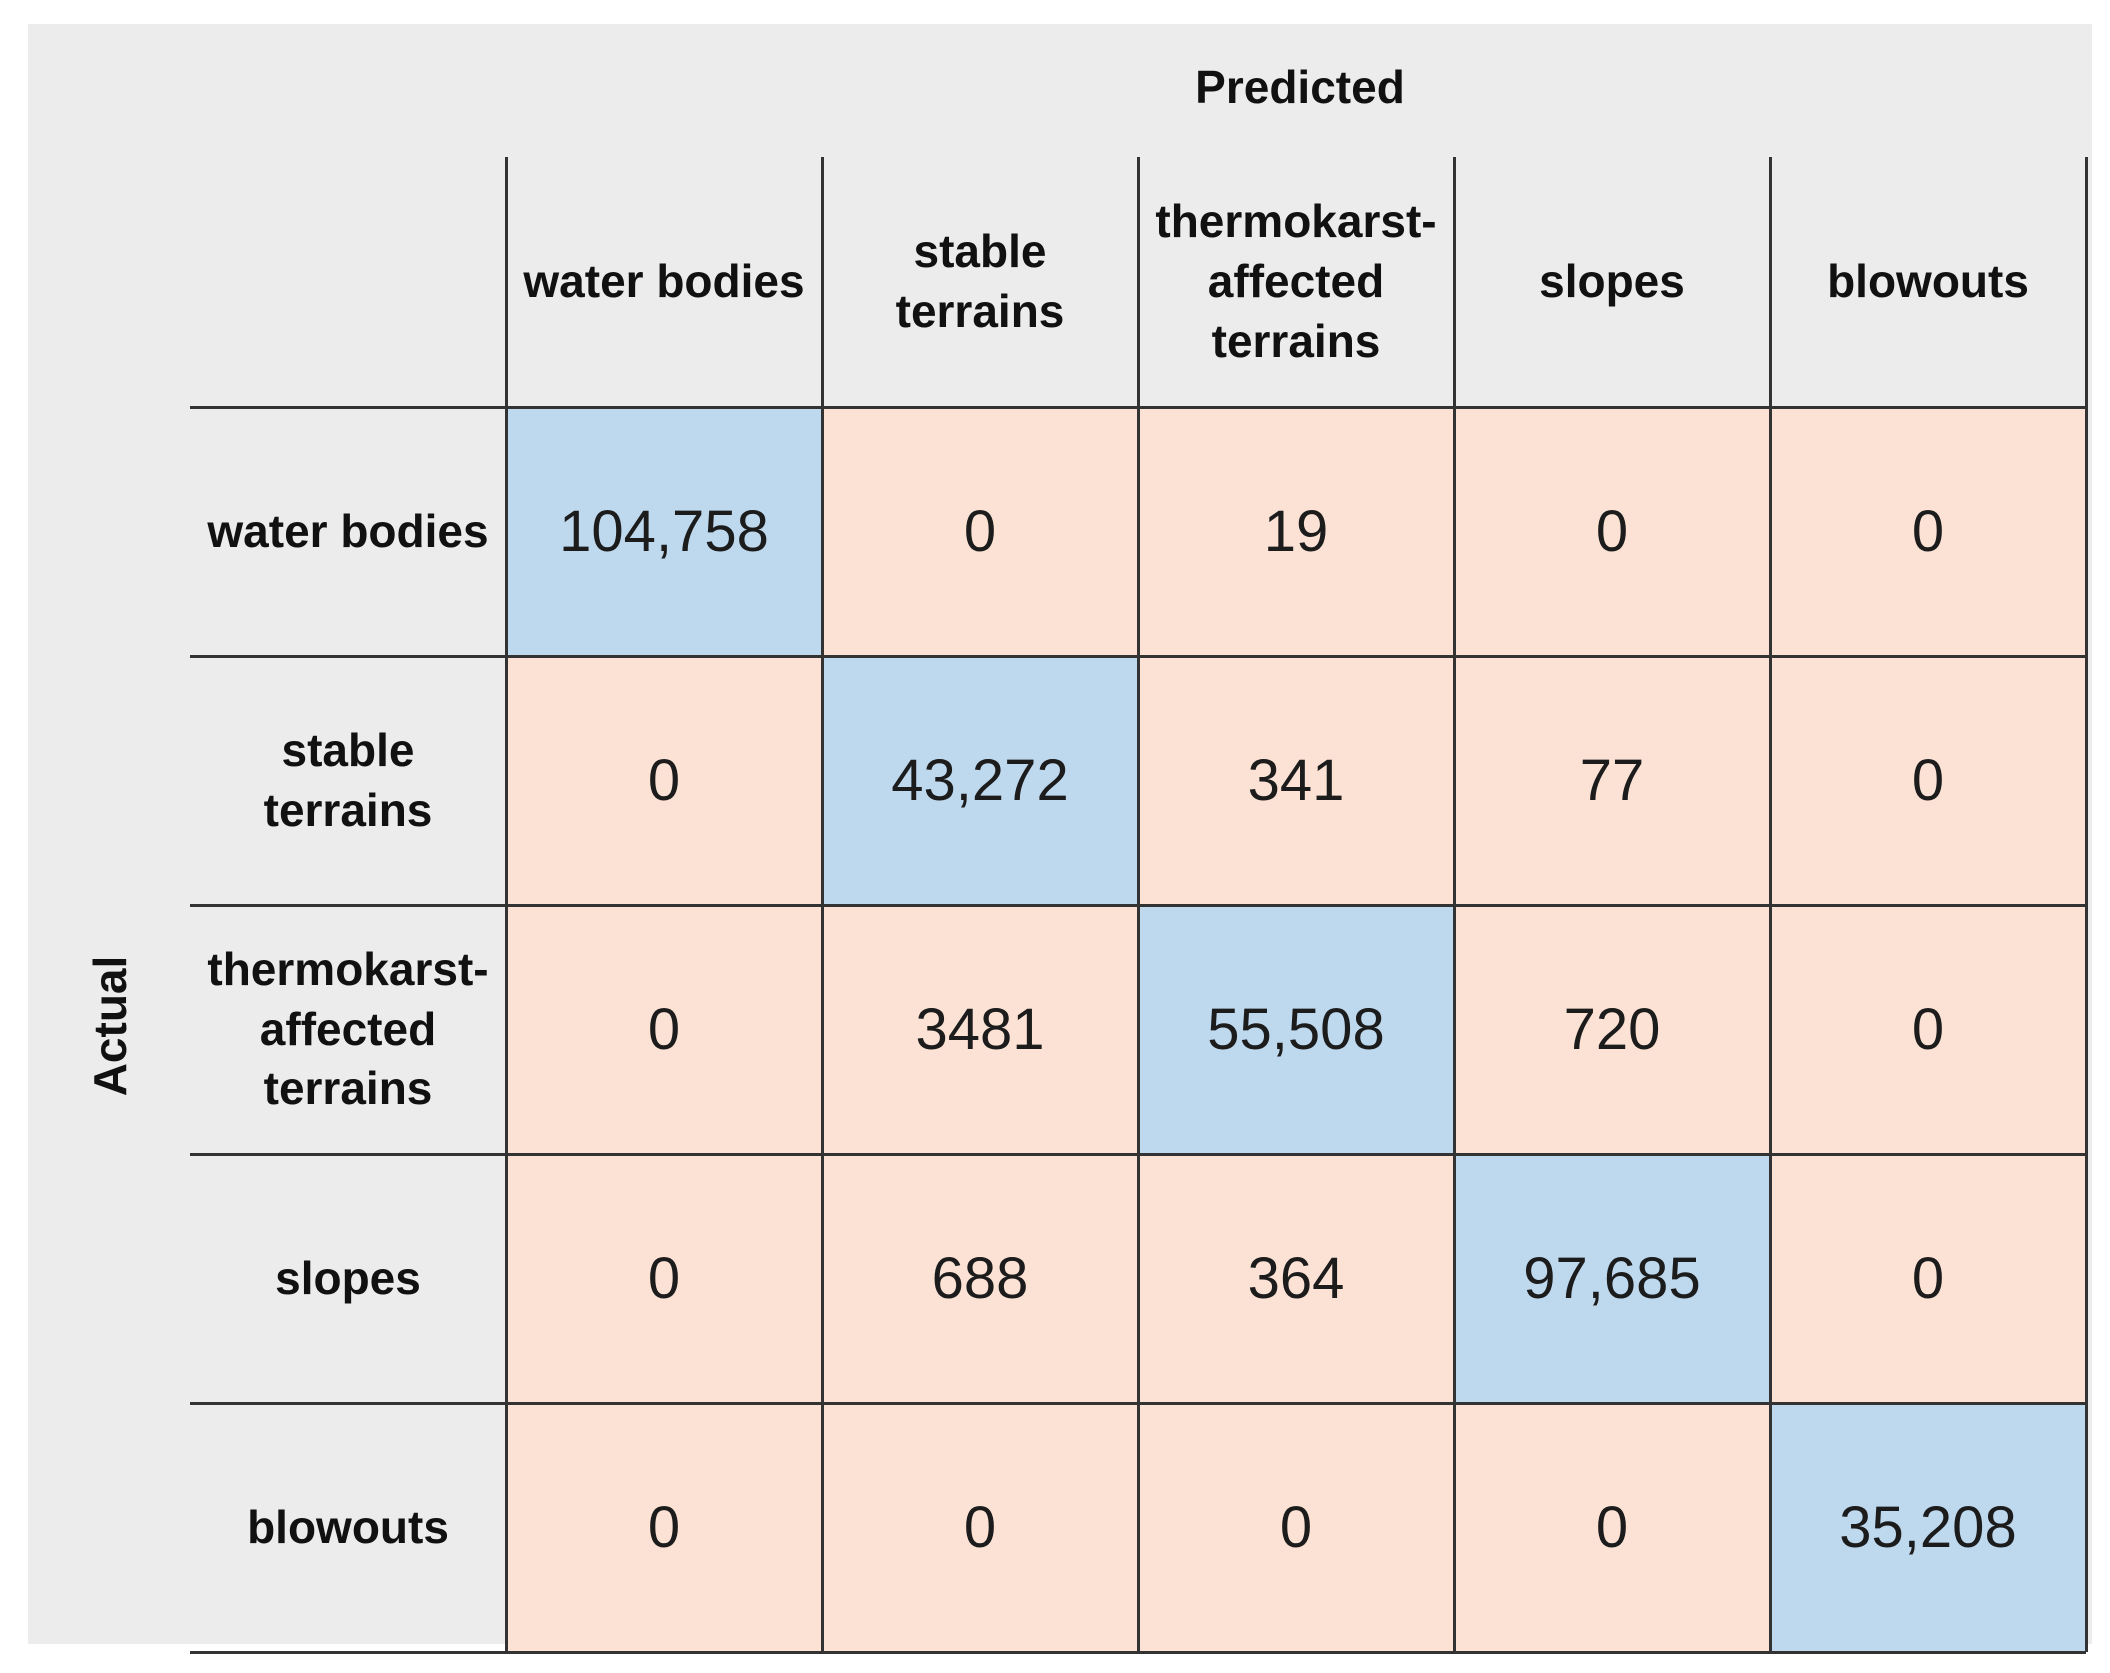 This screenshot has height=1673, width=2110. I want to click on column-header-label: stable terrains, so click(980, 282).